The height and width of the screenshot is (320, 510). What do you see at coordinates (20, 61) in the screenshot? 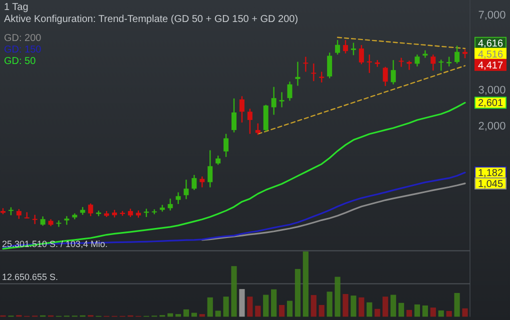
I see `text: GD: 50` at bounding box center [20, 61].